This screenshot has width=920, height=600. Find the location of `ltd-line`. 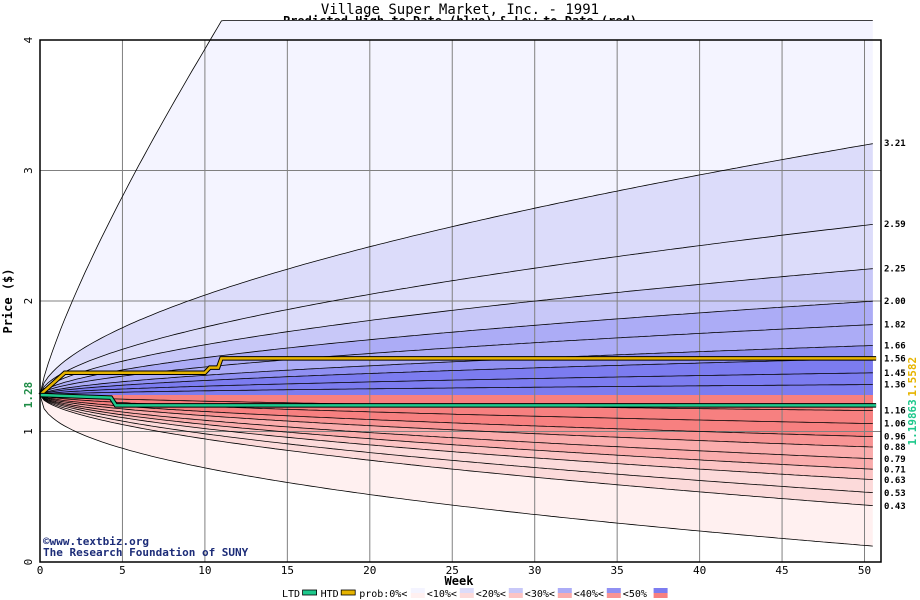

ltd-line is located at coordinates (458, 400).